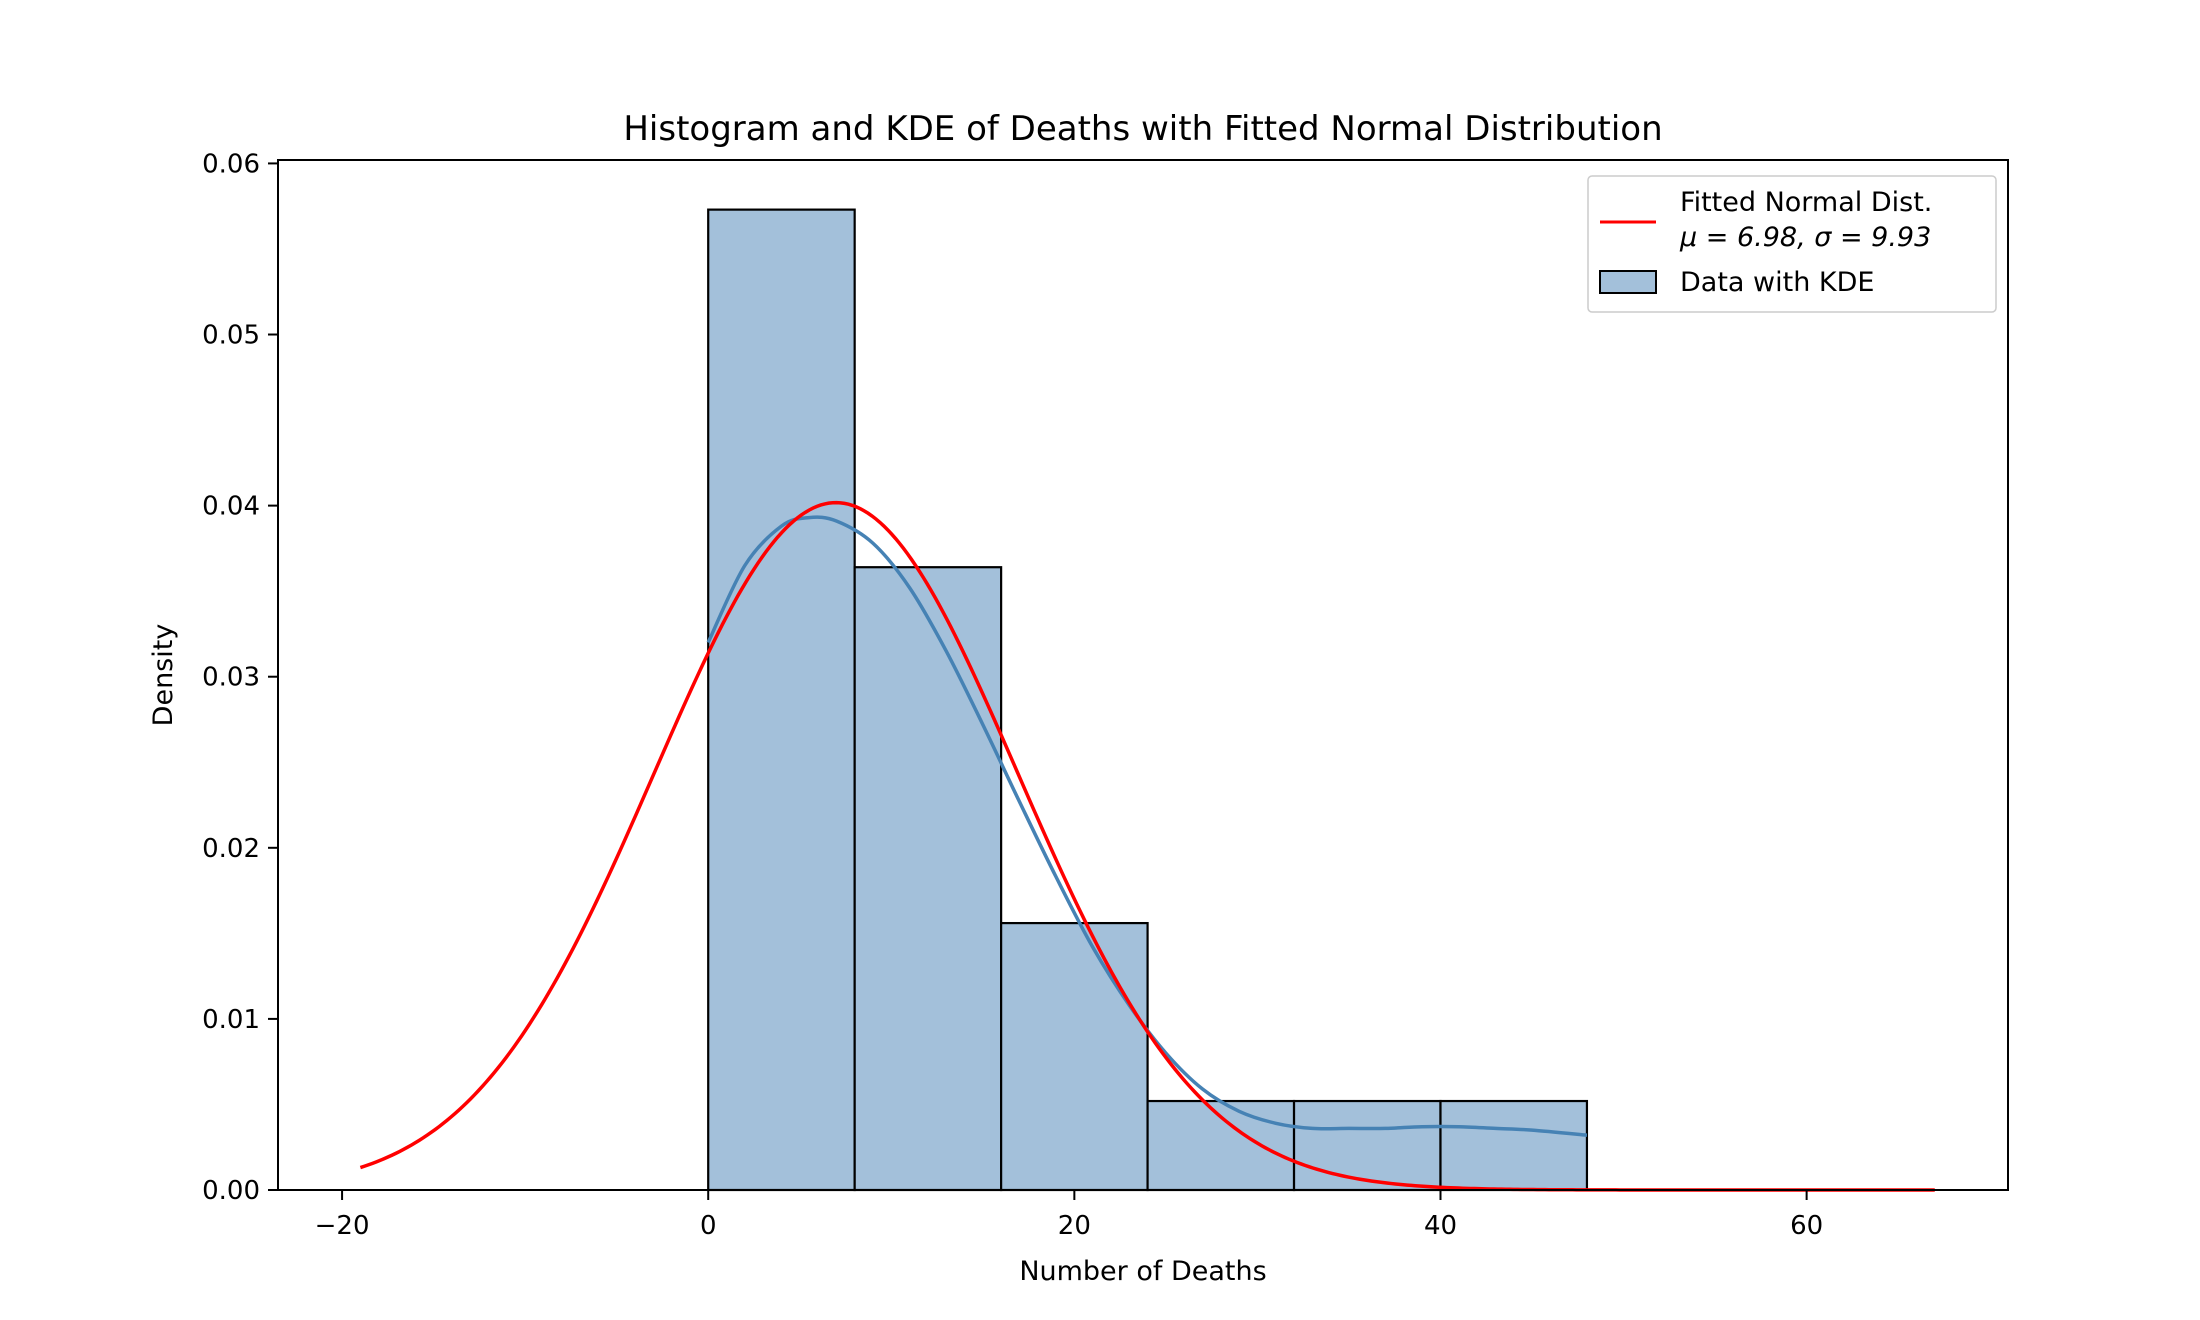  What do you see at coordinates (1806, 1226) in the screenshot?
I see `x-tick-label: 60` at bounding box center [1806, 1226].